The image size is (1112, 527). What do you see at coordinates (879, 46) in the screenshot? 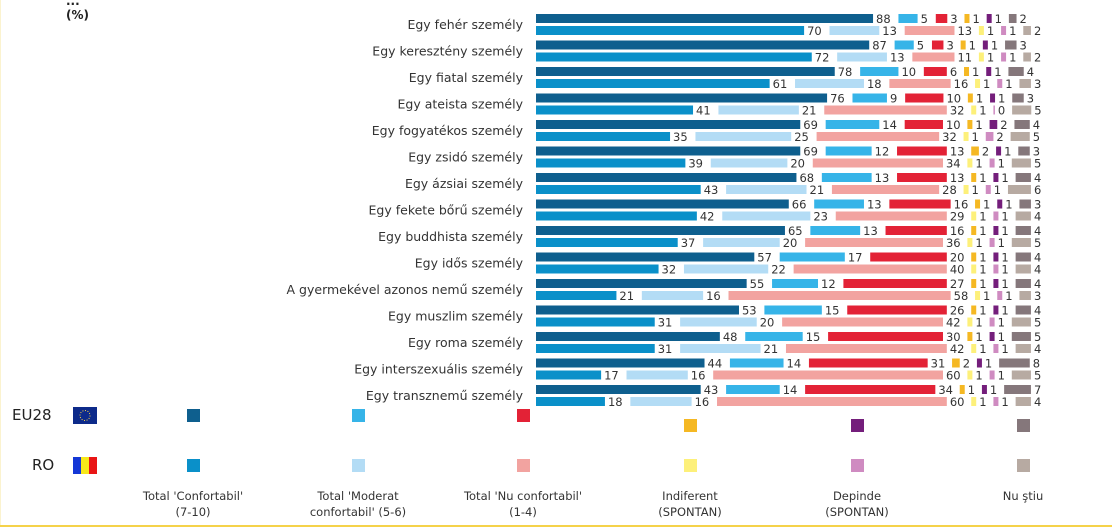
I see `data-label: 87` at bounding box center [879, 46].